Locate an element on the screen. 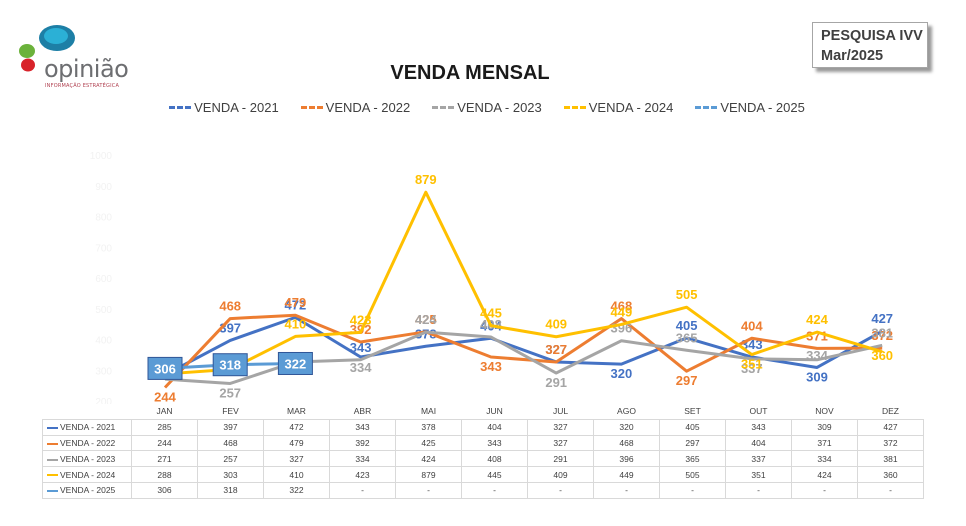  legend-label: VENDA - 2022 is located at coordinates (368, 107).